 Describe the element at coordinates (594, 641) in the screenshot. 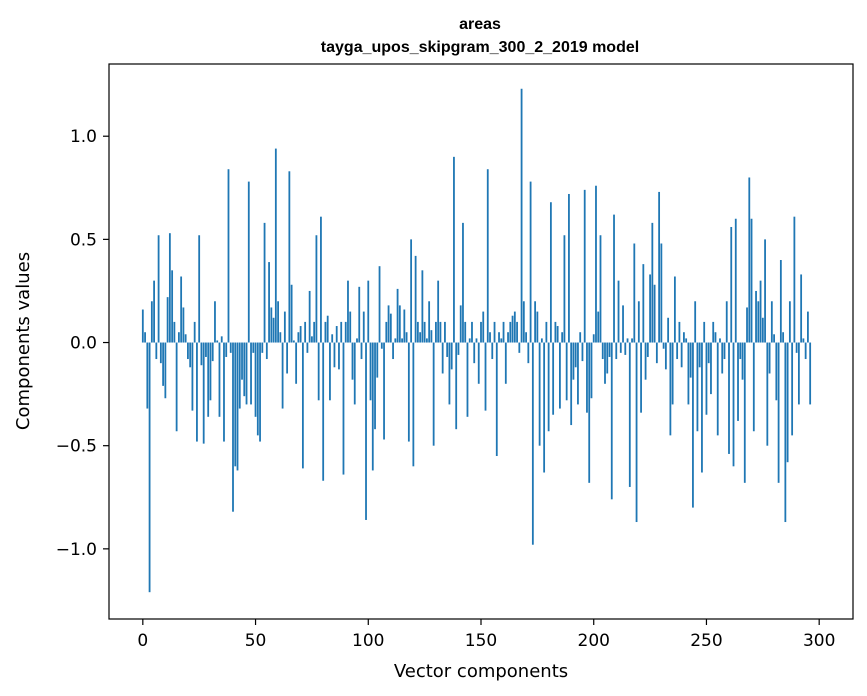

I see `x-tick-label: 200` at that location.